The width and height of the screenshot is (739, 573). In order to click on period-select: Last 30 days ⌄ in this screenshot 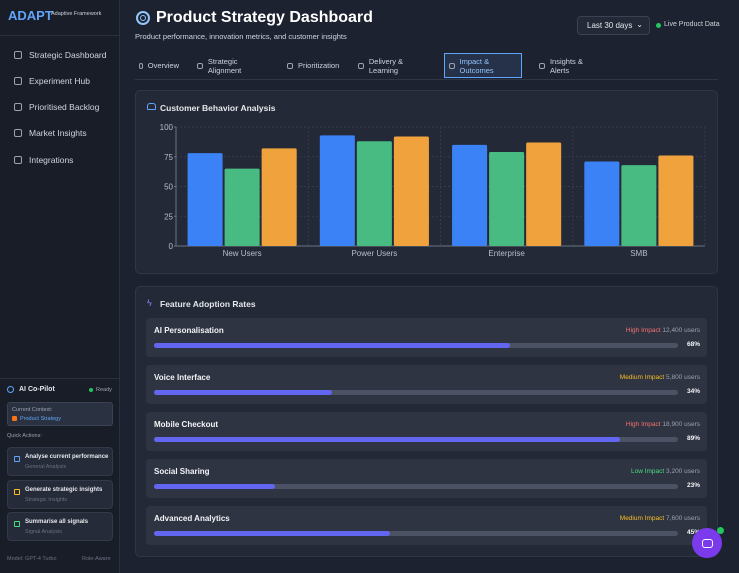, I will do `click(613, 25)`.